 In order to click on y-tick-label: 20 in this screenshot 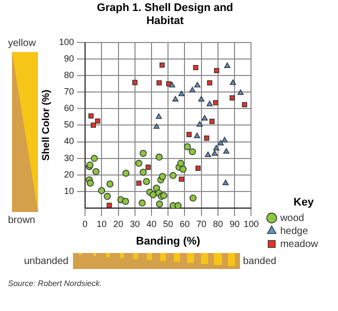, I will do `click(69, 174)`.